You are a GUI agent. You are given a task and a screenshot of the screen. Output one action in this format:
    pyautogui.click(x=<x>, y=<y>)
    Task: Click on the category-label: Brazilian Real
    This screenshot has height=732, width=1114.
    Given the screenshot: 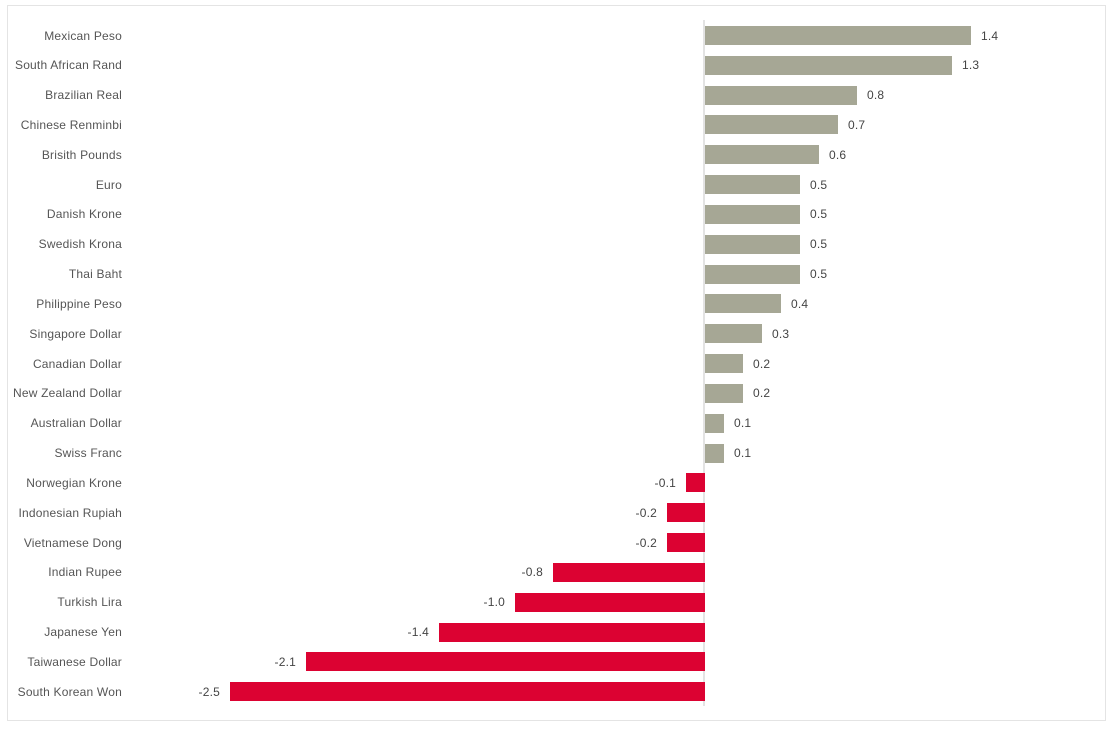 What is the action you would take?
    pyautogui.click(x=83, y=95)
    